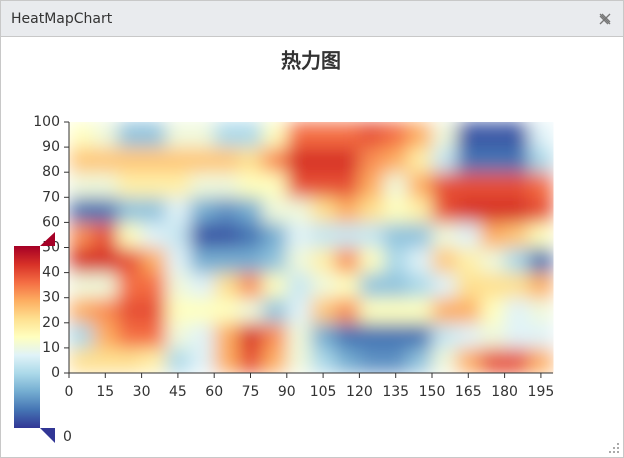  Describe the element at coordinates (51, 222) in the screenshot. I see `y-tick-label: 60` at that location.